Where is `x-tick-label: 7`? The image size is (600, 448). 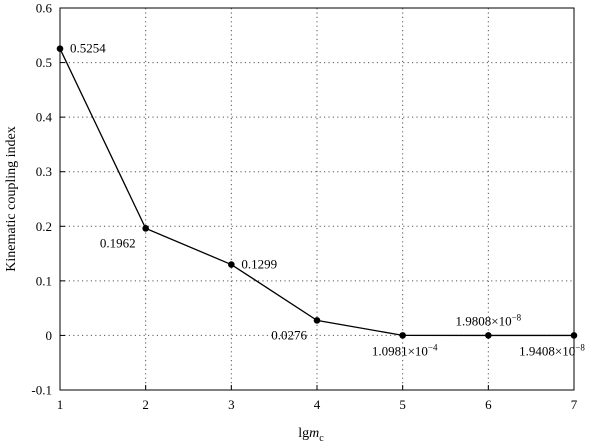
x-tick-label: 7 is located at coordinates (574, 404).